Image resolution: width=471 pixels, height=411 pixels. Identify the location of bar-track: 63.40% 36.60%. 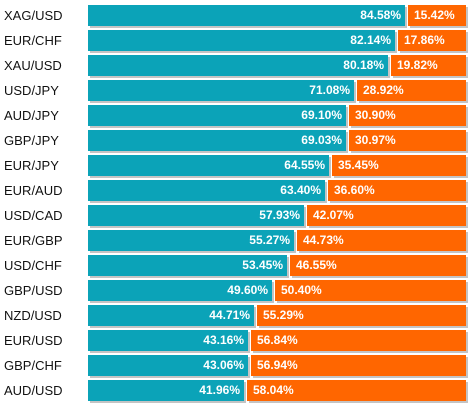
(277, 191).